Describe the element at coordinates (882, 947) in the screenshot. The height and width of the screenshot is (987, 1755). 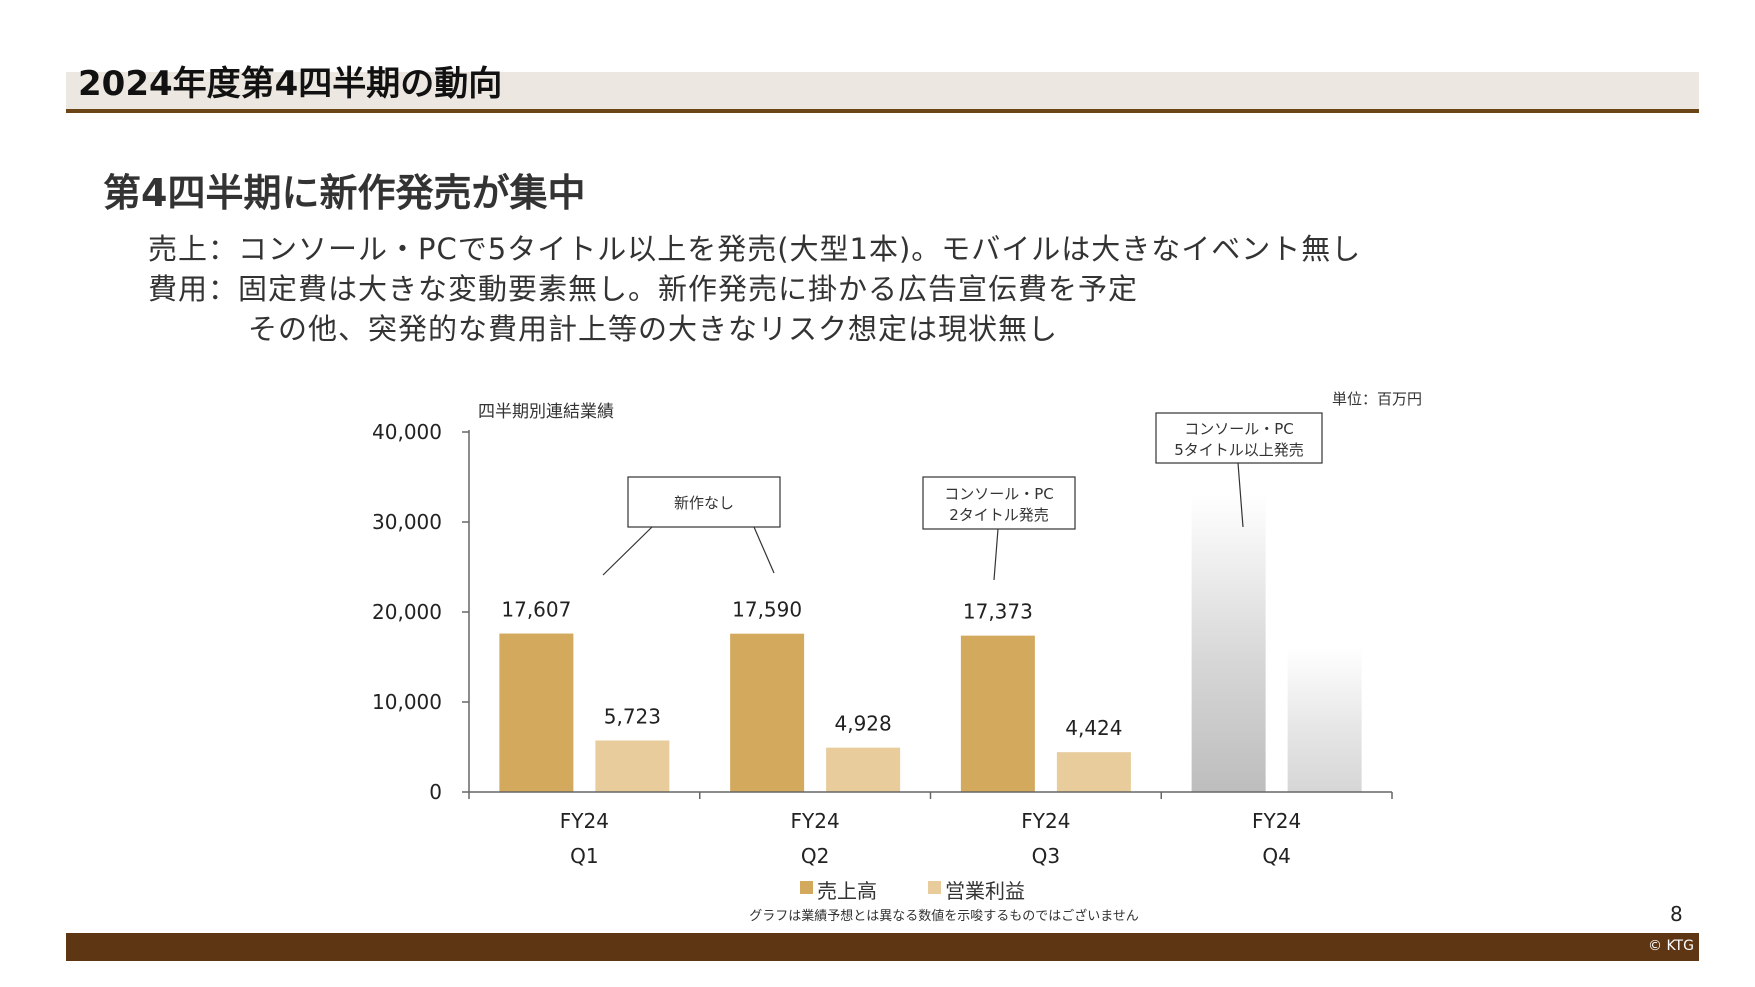
I see `footer-bar` at that location.